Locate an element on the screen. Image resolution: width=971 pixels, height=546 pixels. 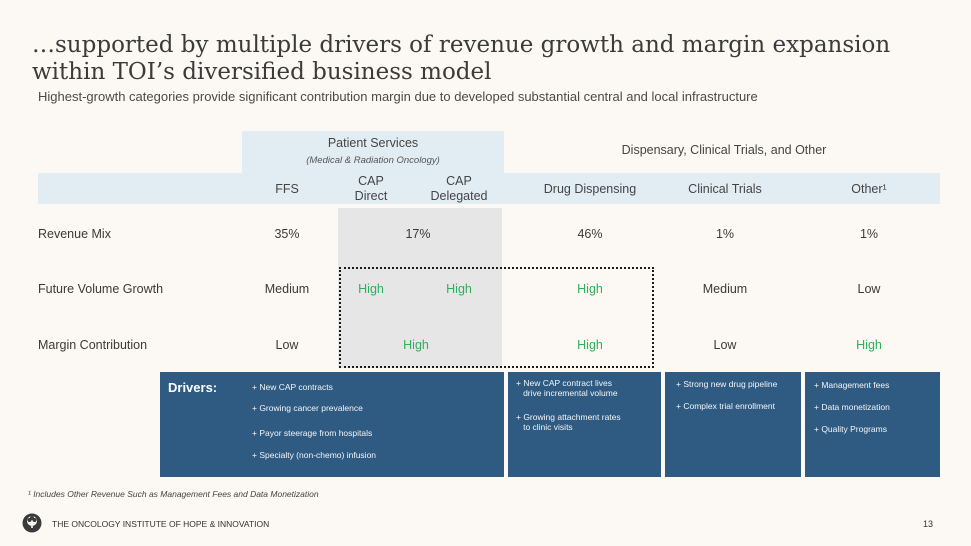
driver-item: + Complex trial enrollment is located at coordinates (725, 406).